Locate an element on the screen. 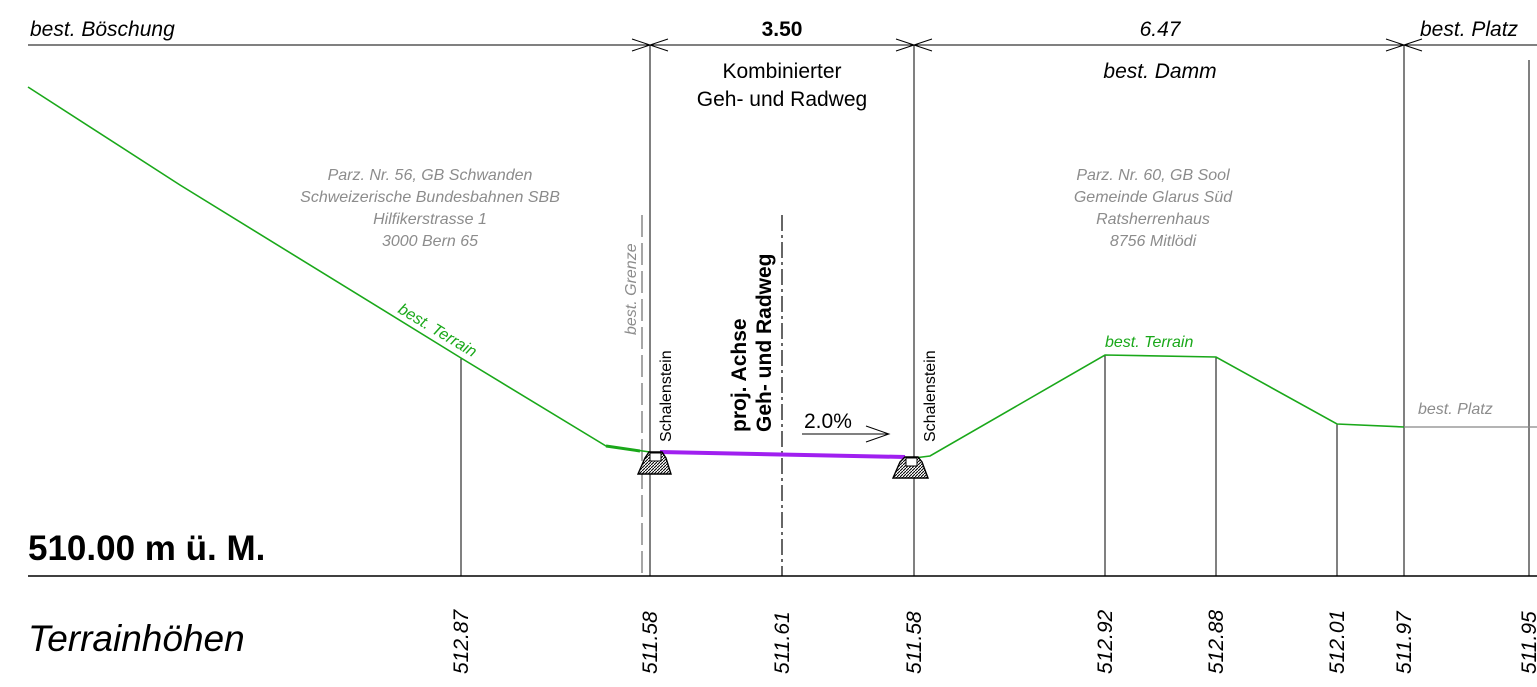 Image resolution: width=1537 pixels, height=687 pixels. border-label: best. Grenze is located at coordinates (631, 289).